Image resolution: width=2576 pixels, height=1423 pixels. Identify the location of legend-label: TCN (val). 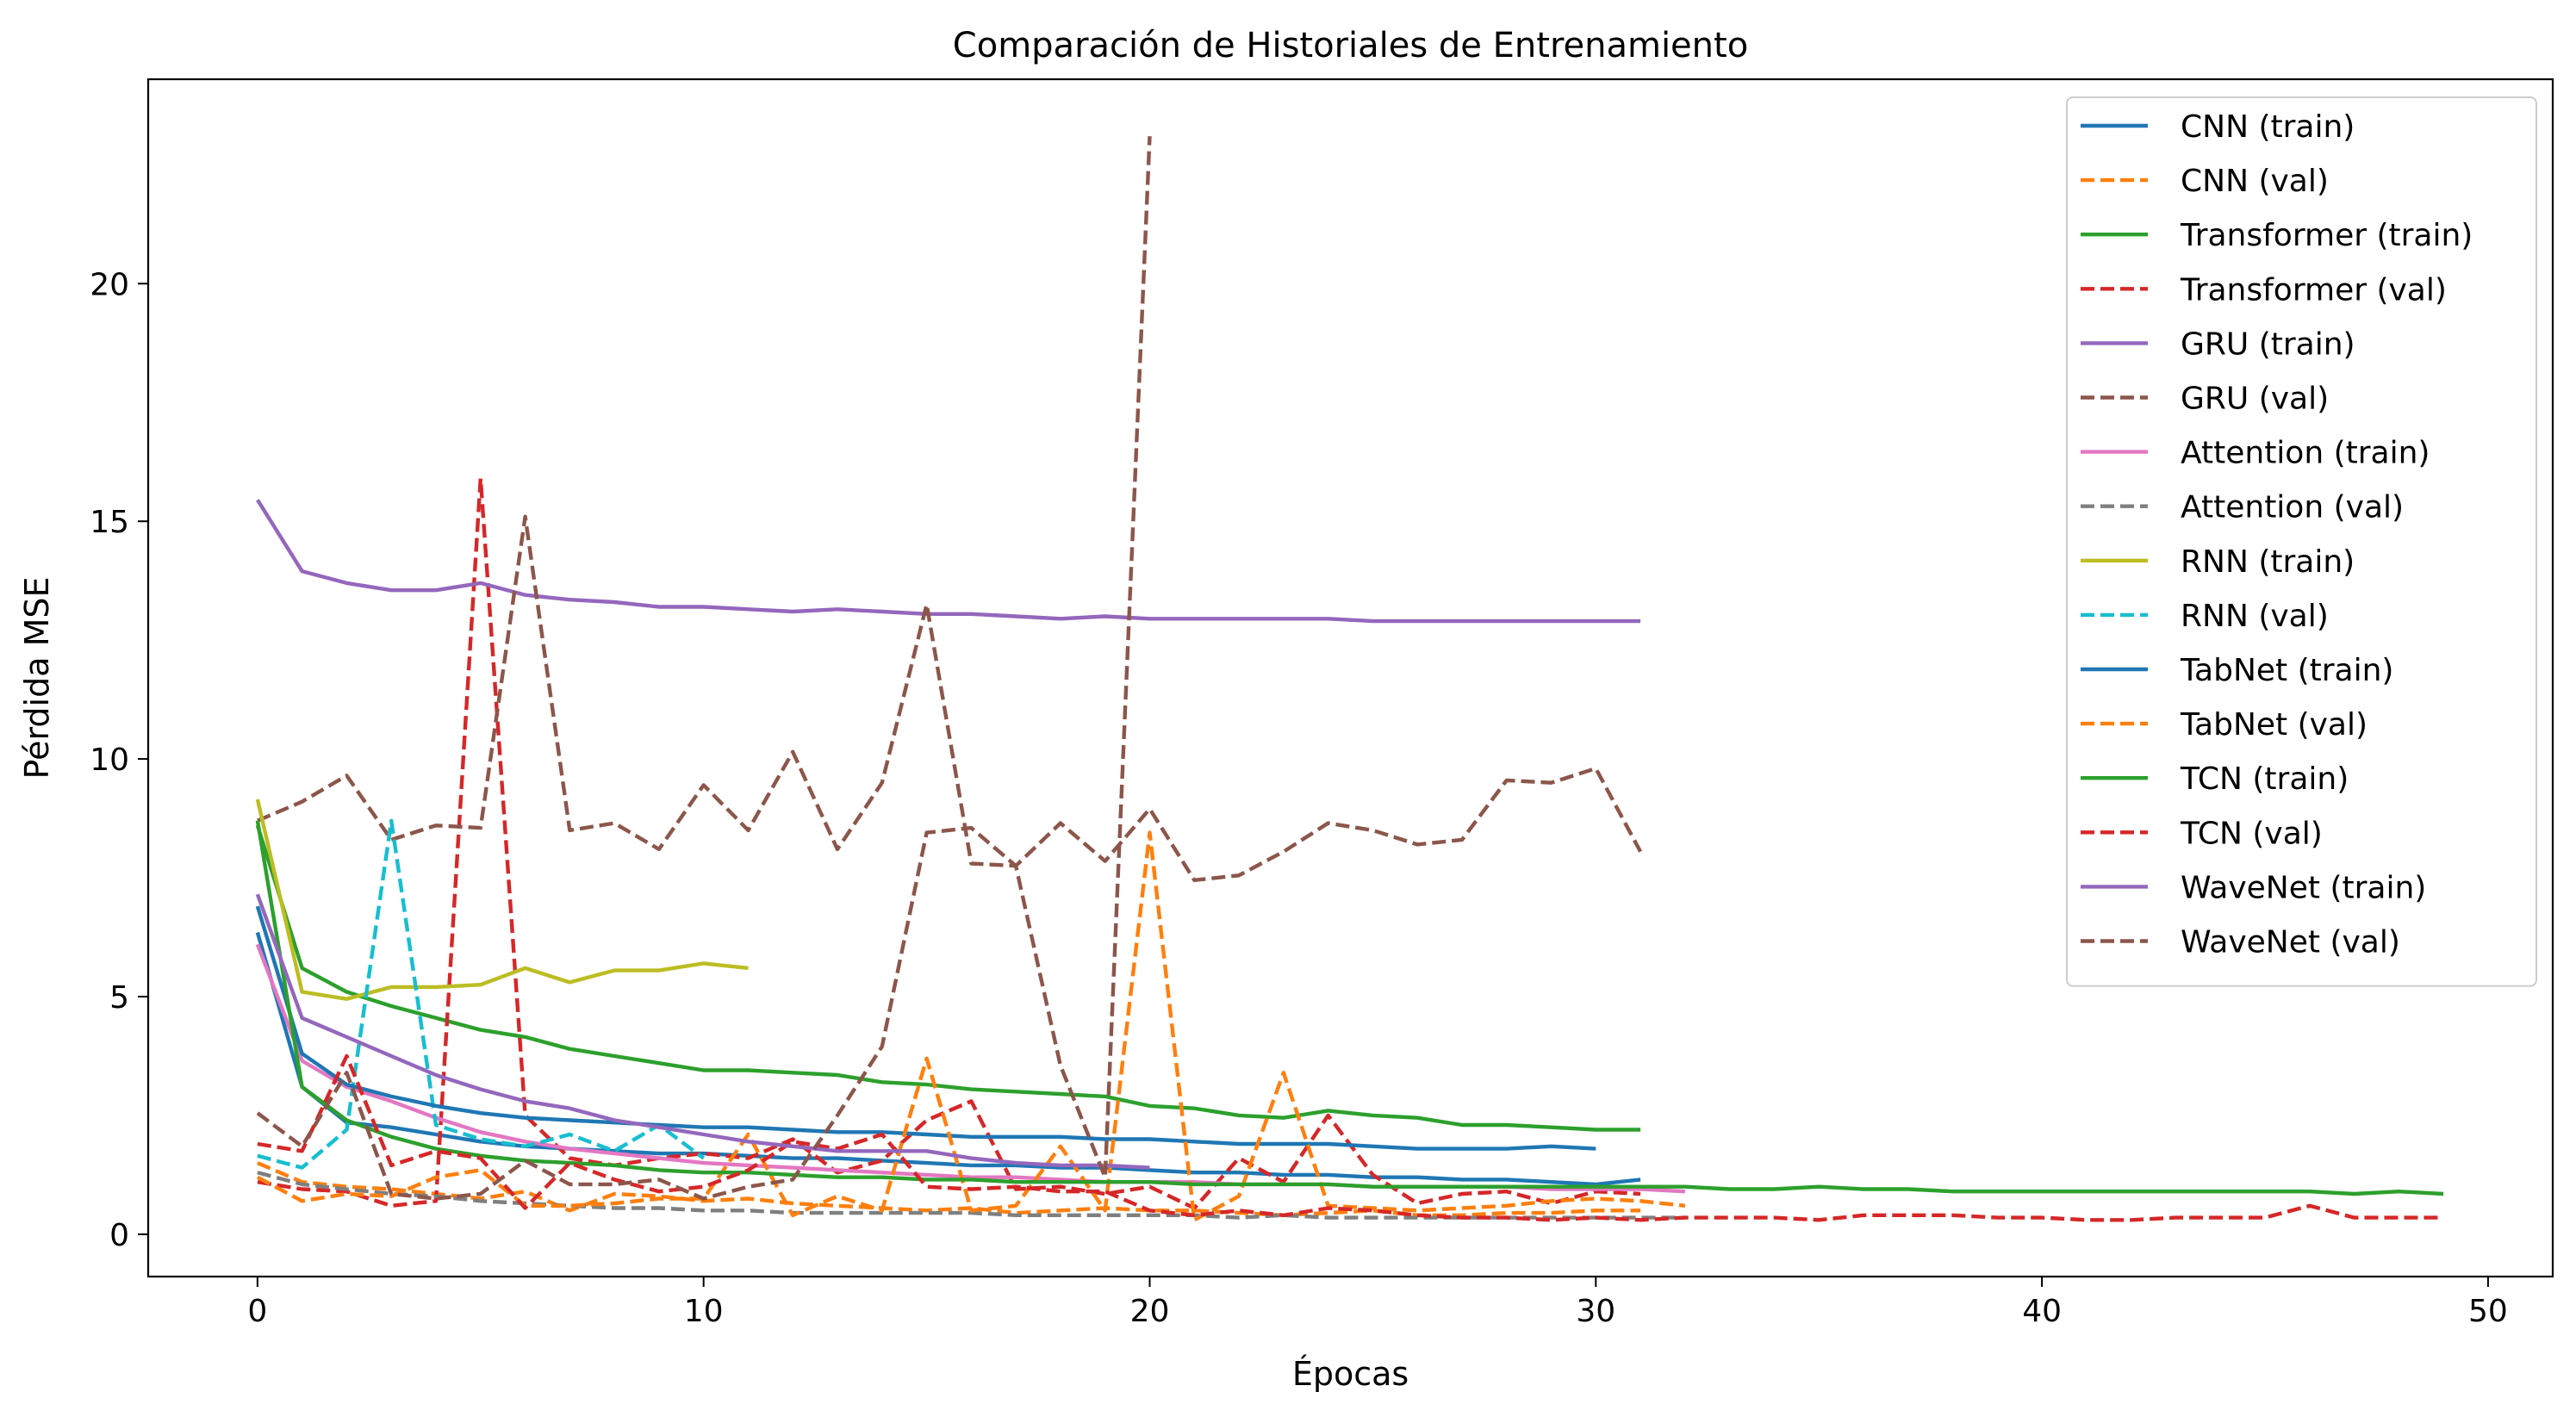
(2252, 833).